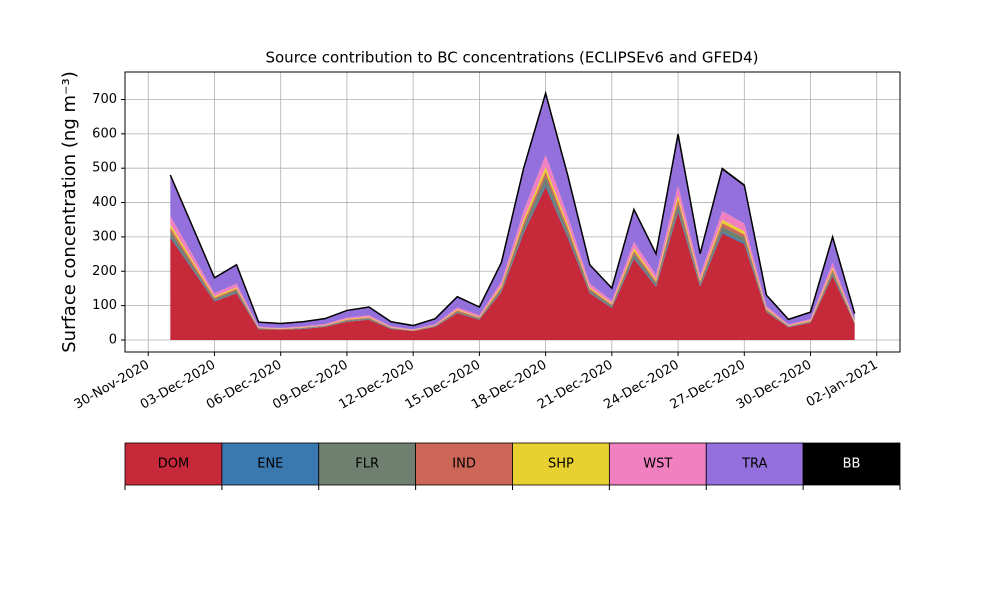 Image resolution: width=1000 pixels, height=600 pixels. What do you see at coordinates (104, 236) in the screenshot?
I see `y-tick-label: 300` at bounding box center [104, 236].